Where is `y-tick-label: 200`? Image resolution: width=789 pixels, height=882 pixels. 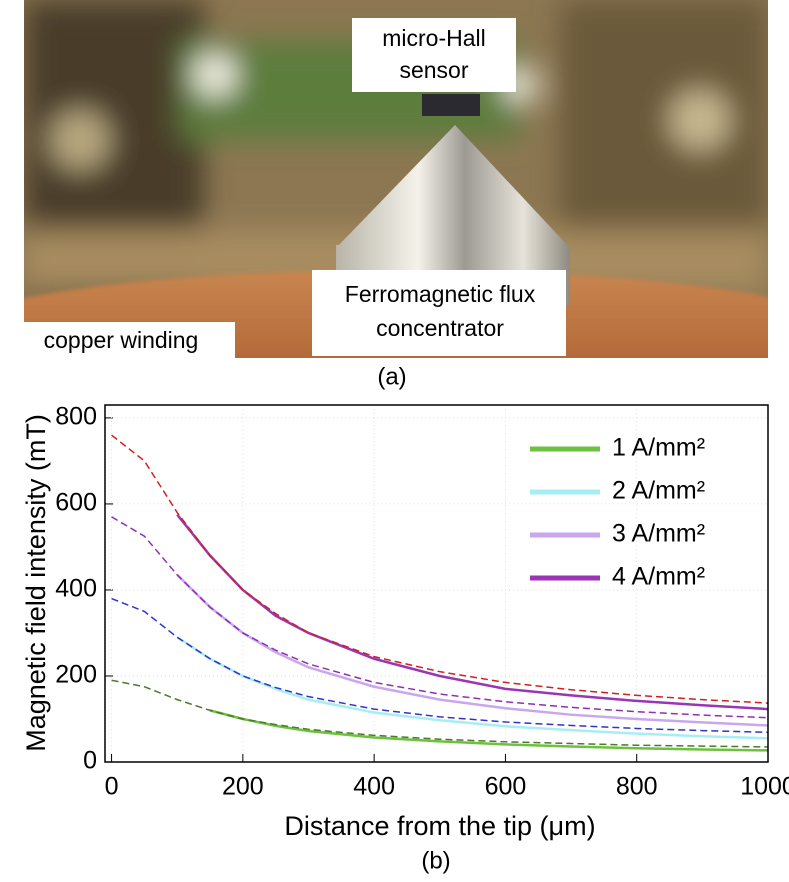 y-tick-label: 200 is located at coordinates (76, 675).